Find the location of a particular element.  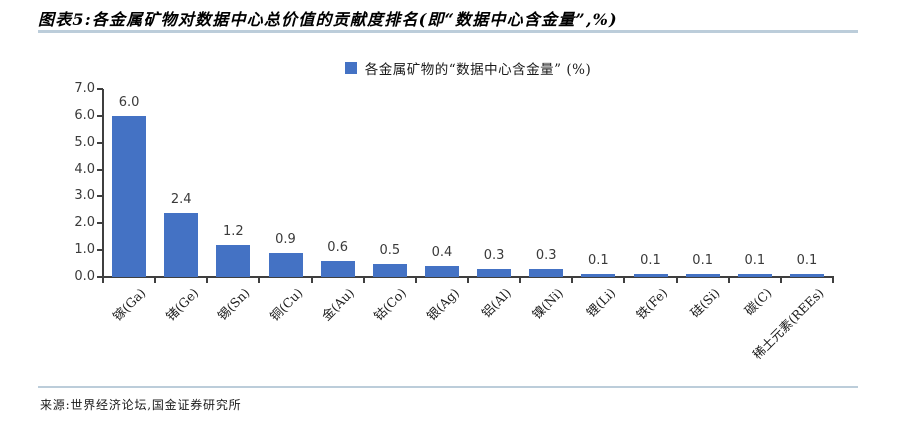

bar-value-label: 0.9 is located at coordinates (285, 239).